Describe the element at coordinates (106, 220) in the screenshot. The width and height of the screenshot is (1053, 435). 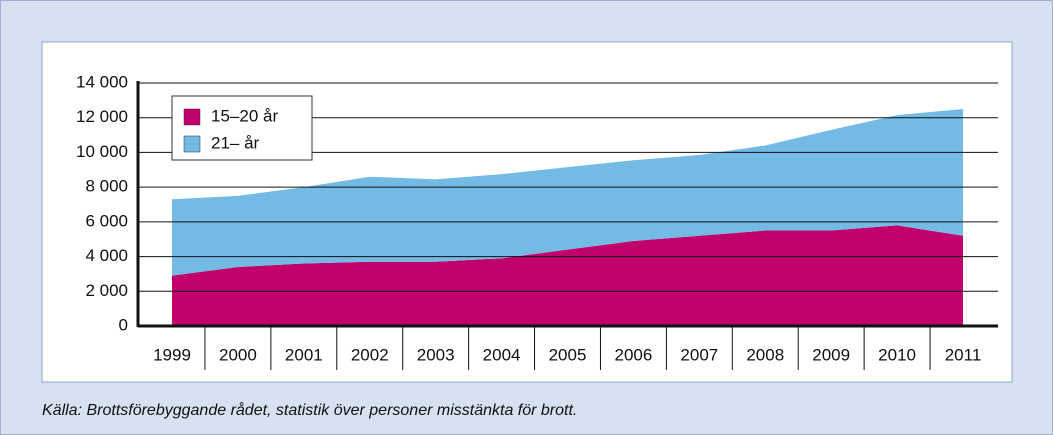
I see `y-tick-label: 6 000` at that location.